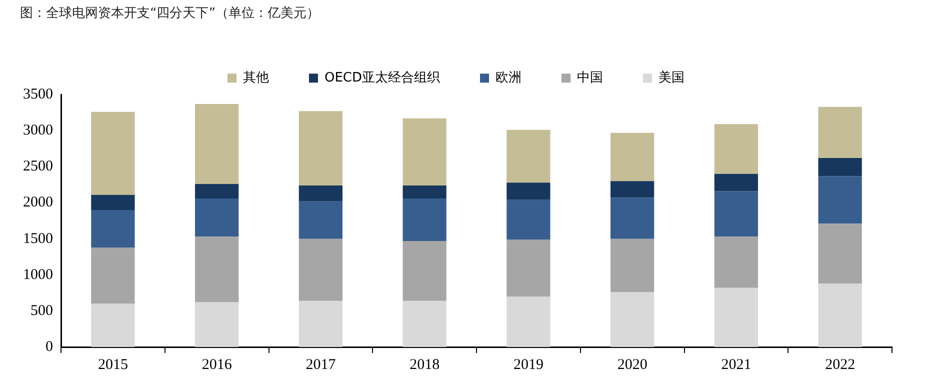  Describe the element at coordinates (255, 78) in the screenshot. I see `legend-label: 其他` at that location.